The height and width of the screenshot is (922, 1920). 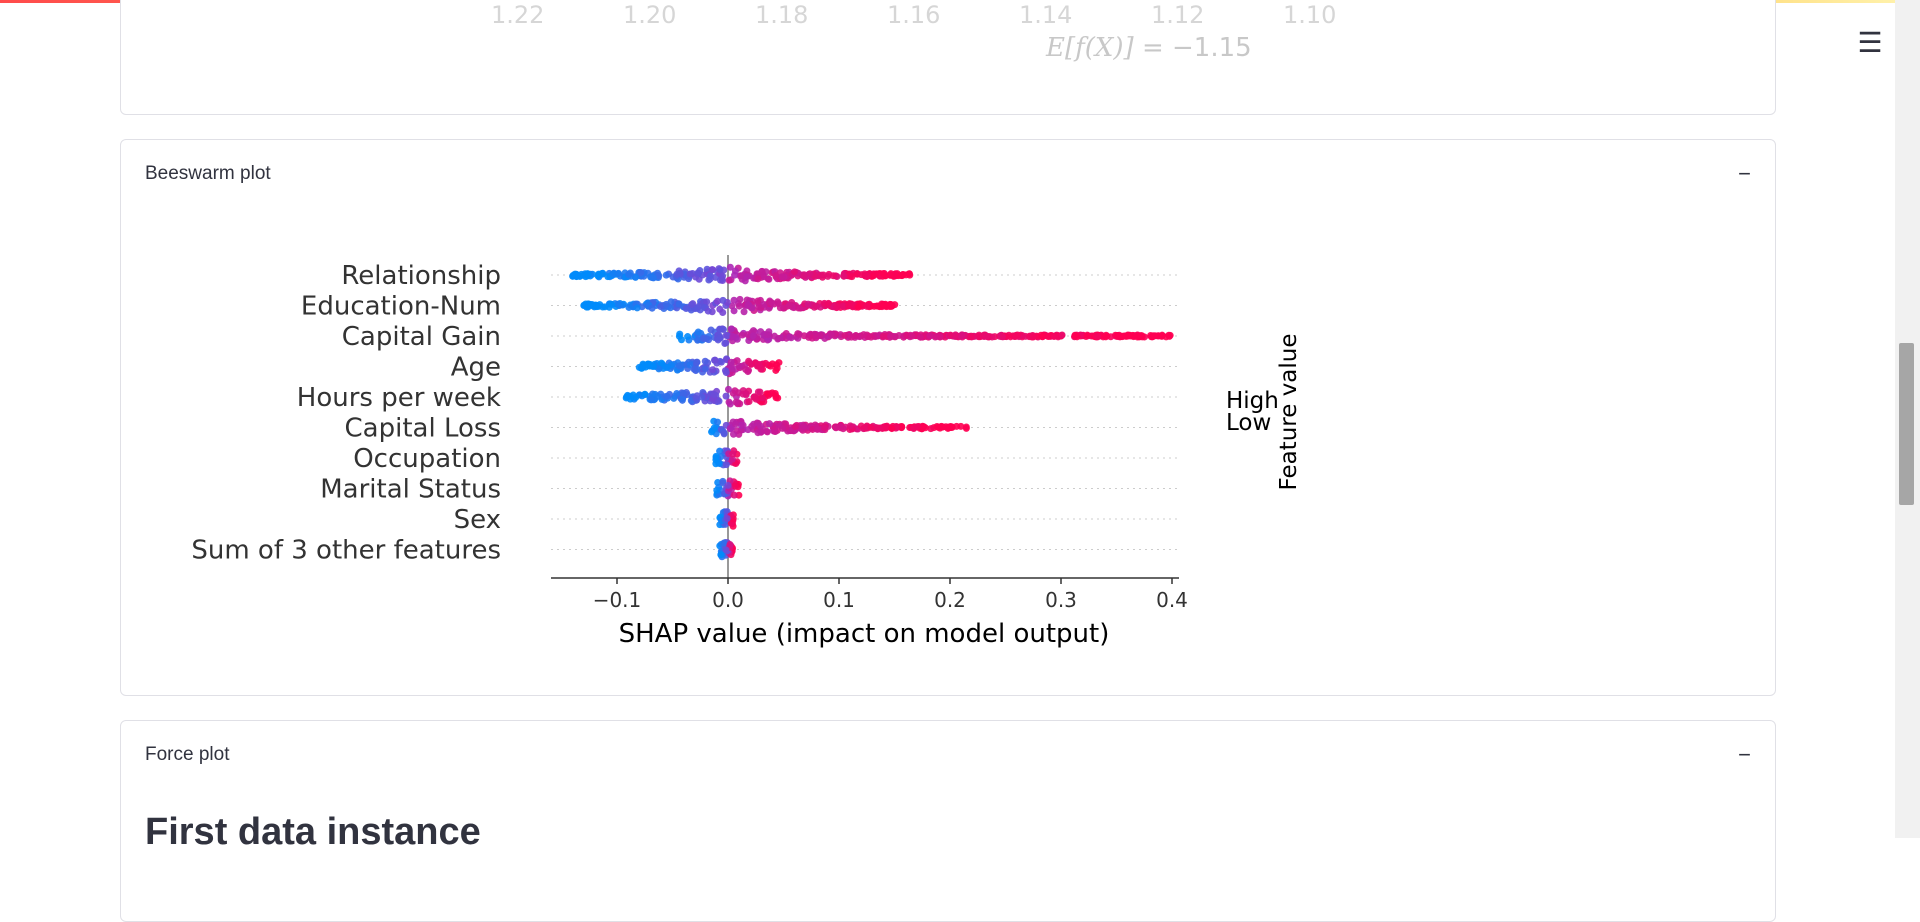 What do you see at coordinates (1046, 15) in the screenshot?
I see `previous-tick: 1.14` at bounding box center [1046, 15].